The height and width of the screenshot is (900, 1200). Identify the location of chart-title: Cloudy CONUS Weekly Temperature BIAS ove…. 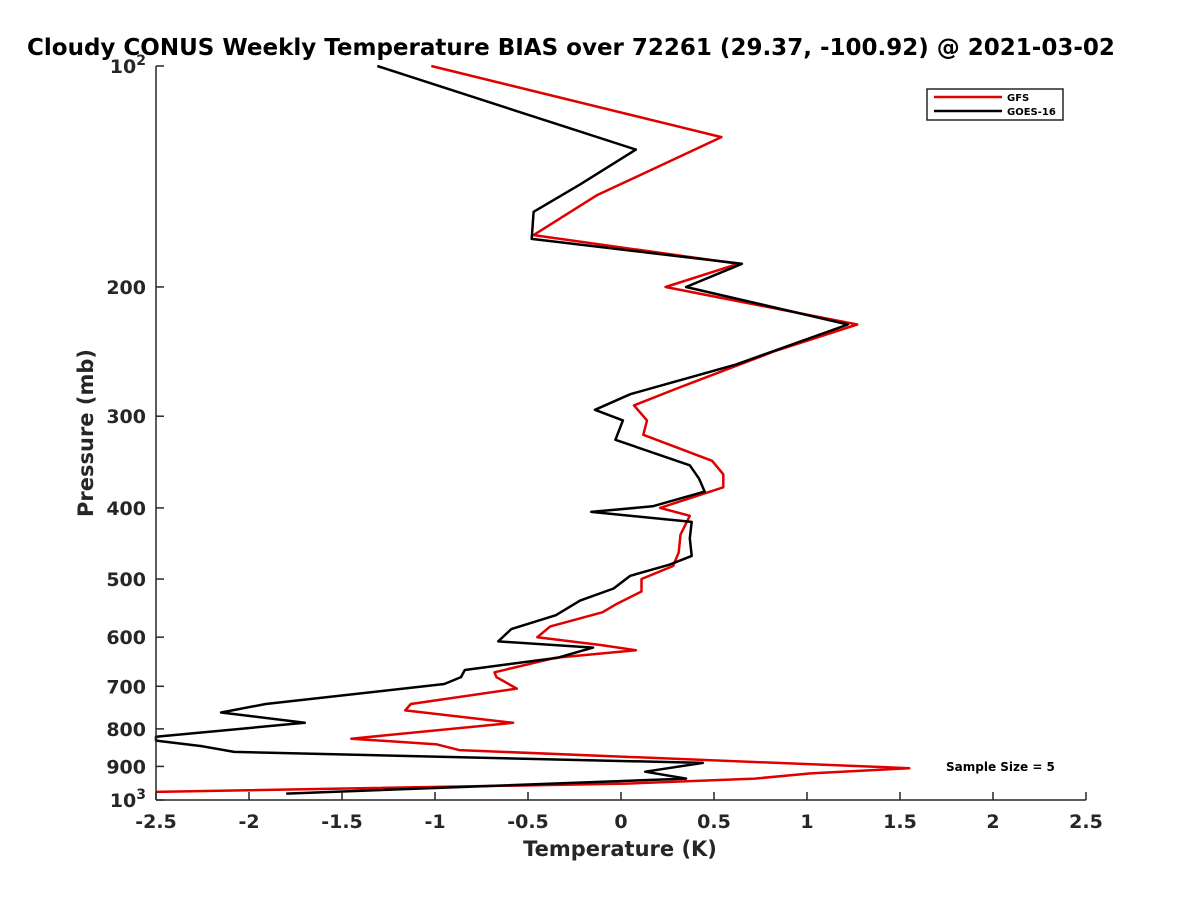
(571, 48).